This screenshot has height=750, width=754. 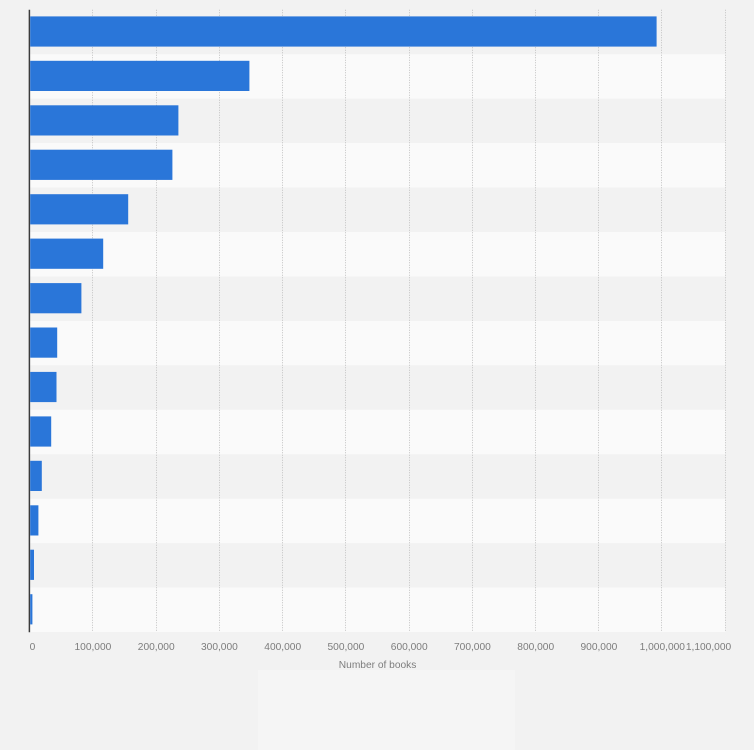 What do you see at coordinates (709, 647) in the screenshot?
I see `svg-text: 1,100,000` at bounding box center [709, 647].